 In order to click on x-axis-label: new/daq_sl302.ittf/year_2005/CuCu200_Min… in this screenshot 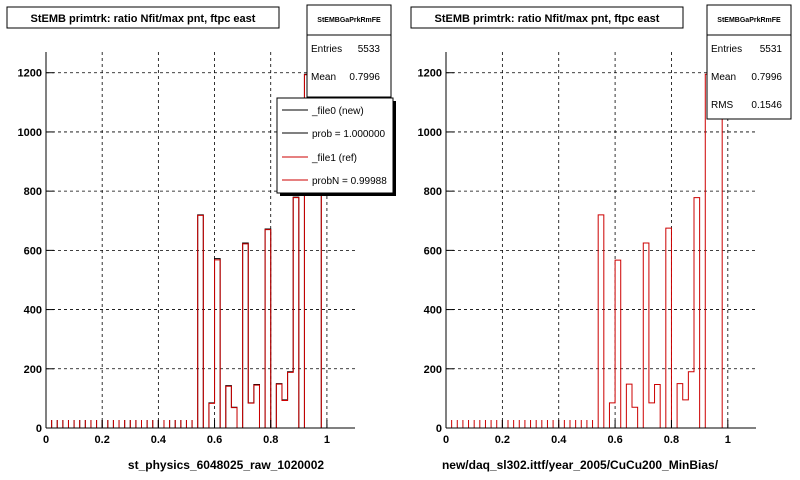, I will do `click(580, 465)`.